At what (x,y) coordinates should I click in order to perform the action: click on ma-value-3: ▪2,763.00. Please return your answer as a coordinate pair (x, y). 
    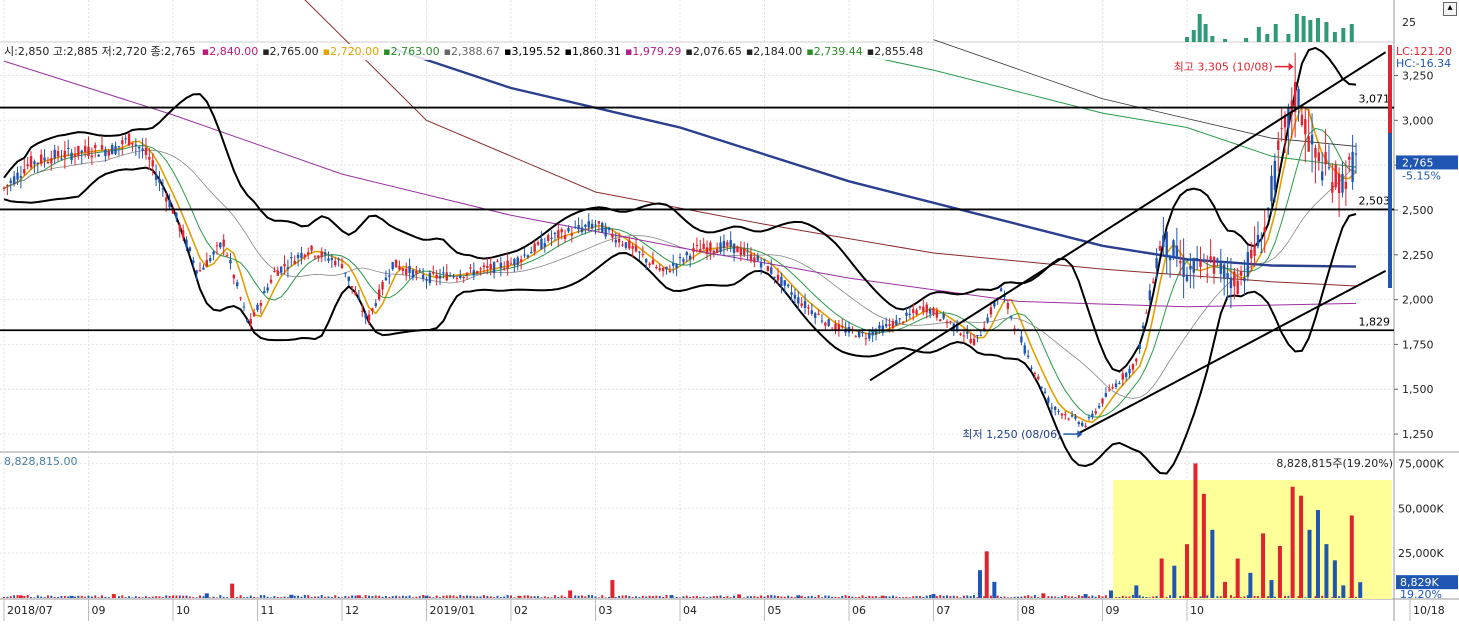
    Looking at the image, I should click on (411, 51).